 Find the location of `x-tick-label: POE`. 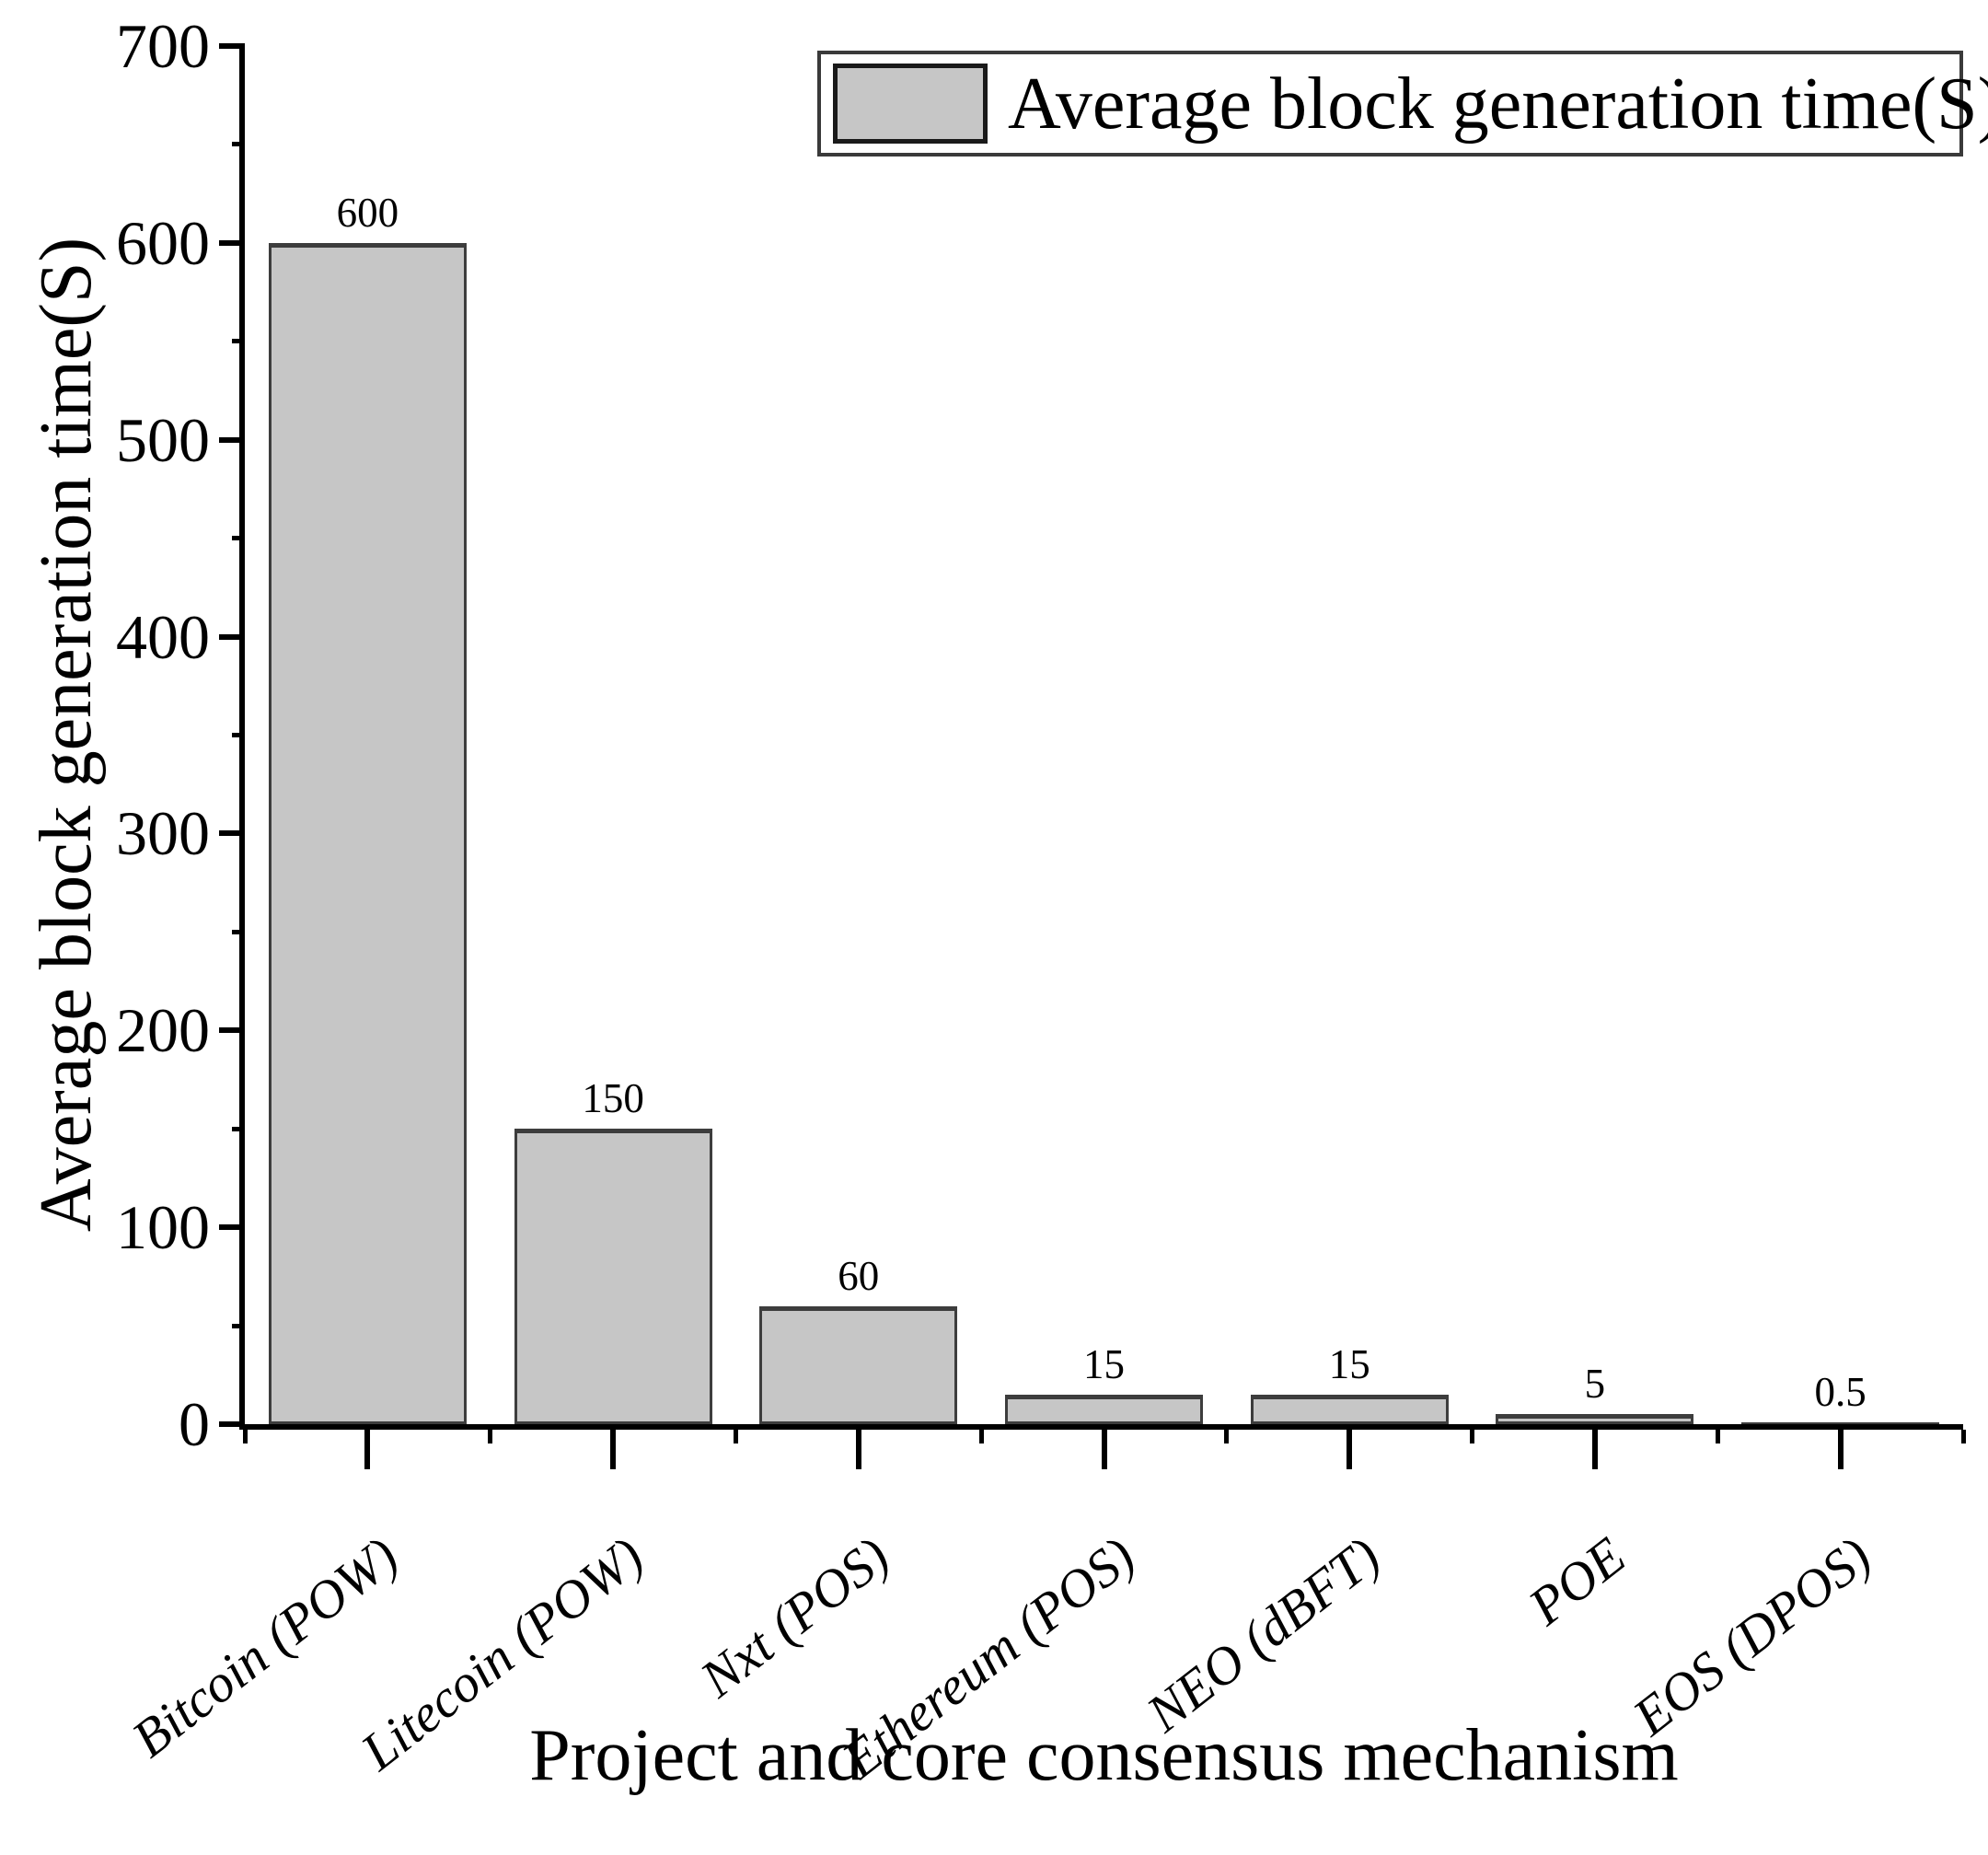

x-tick-label: POE is located at coordinates (1577, 1581).